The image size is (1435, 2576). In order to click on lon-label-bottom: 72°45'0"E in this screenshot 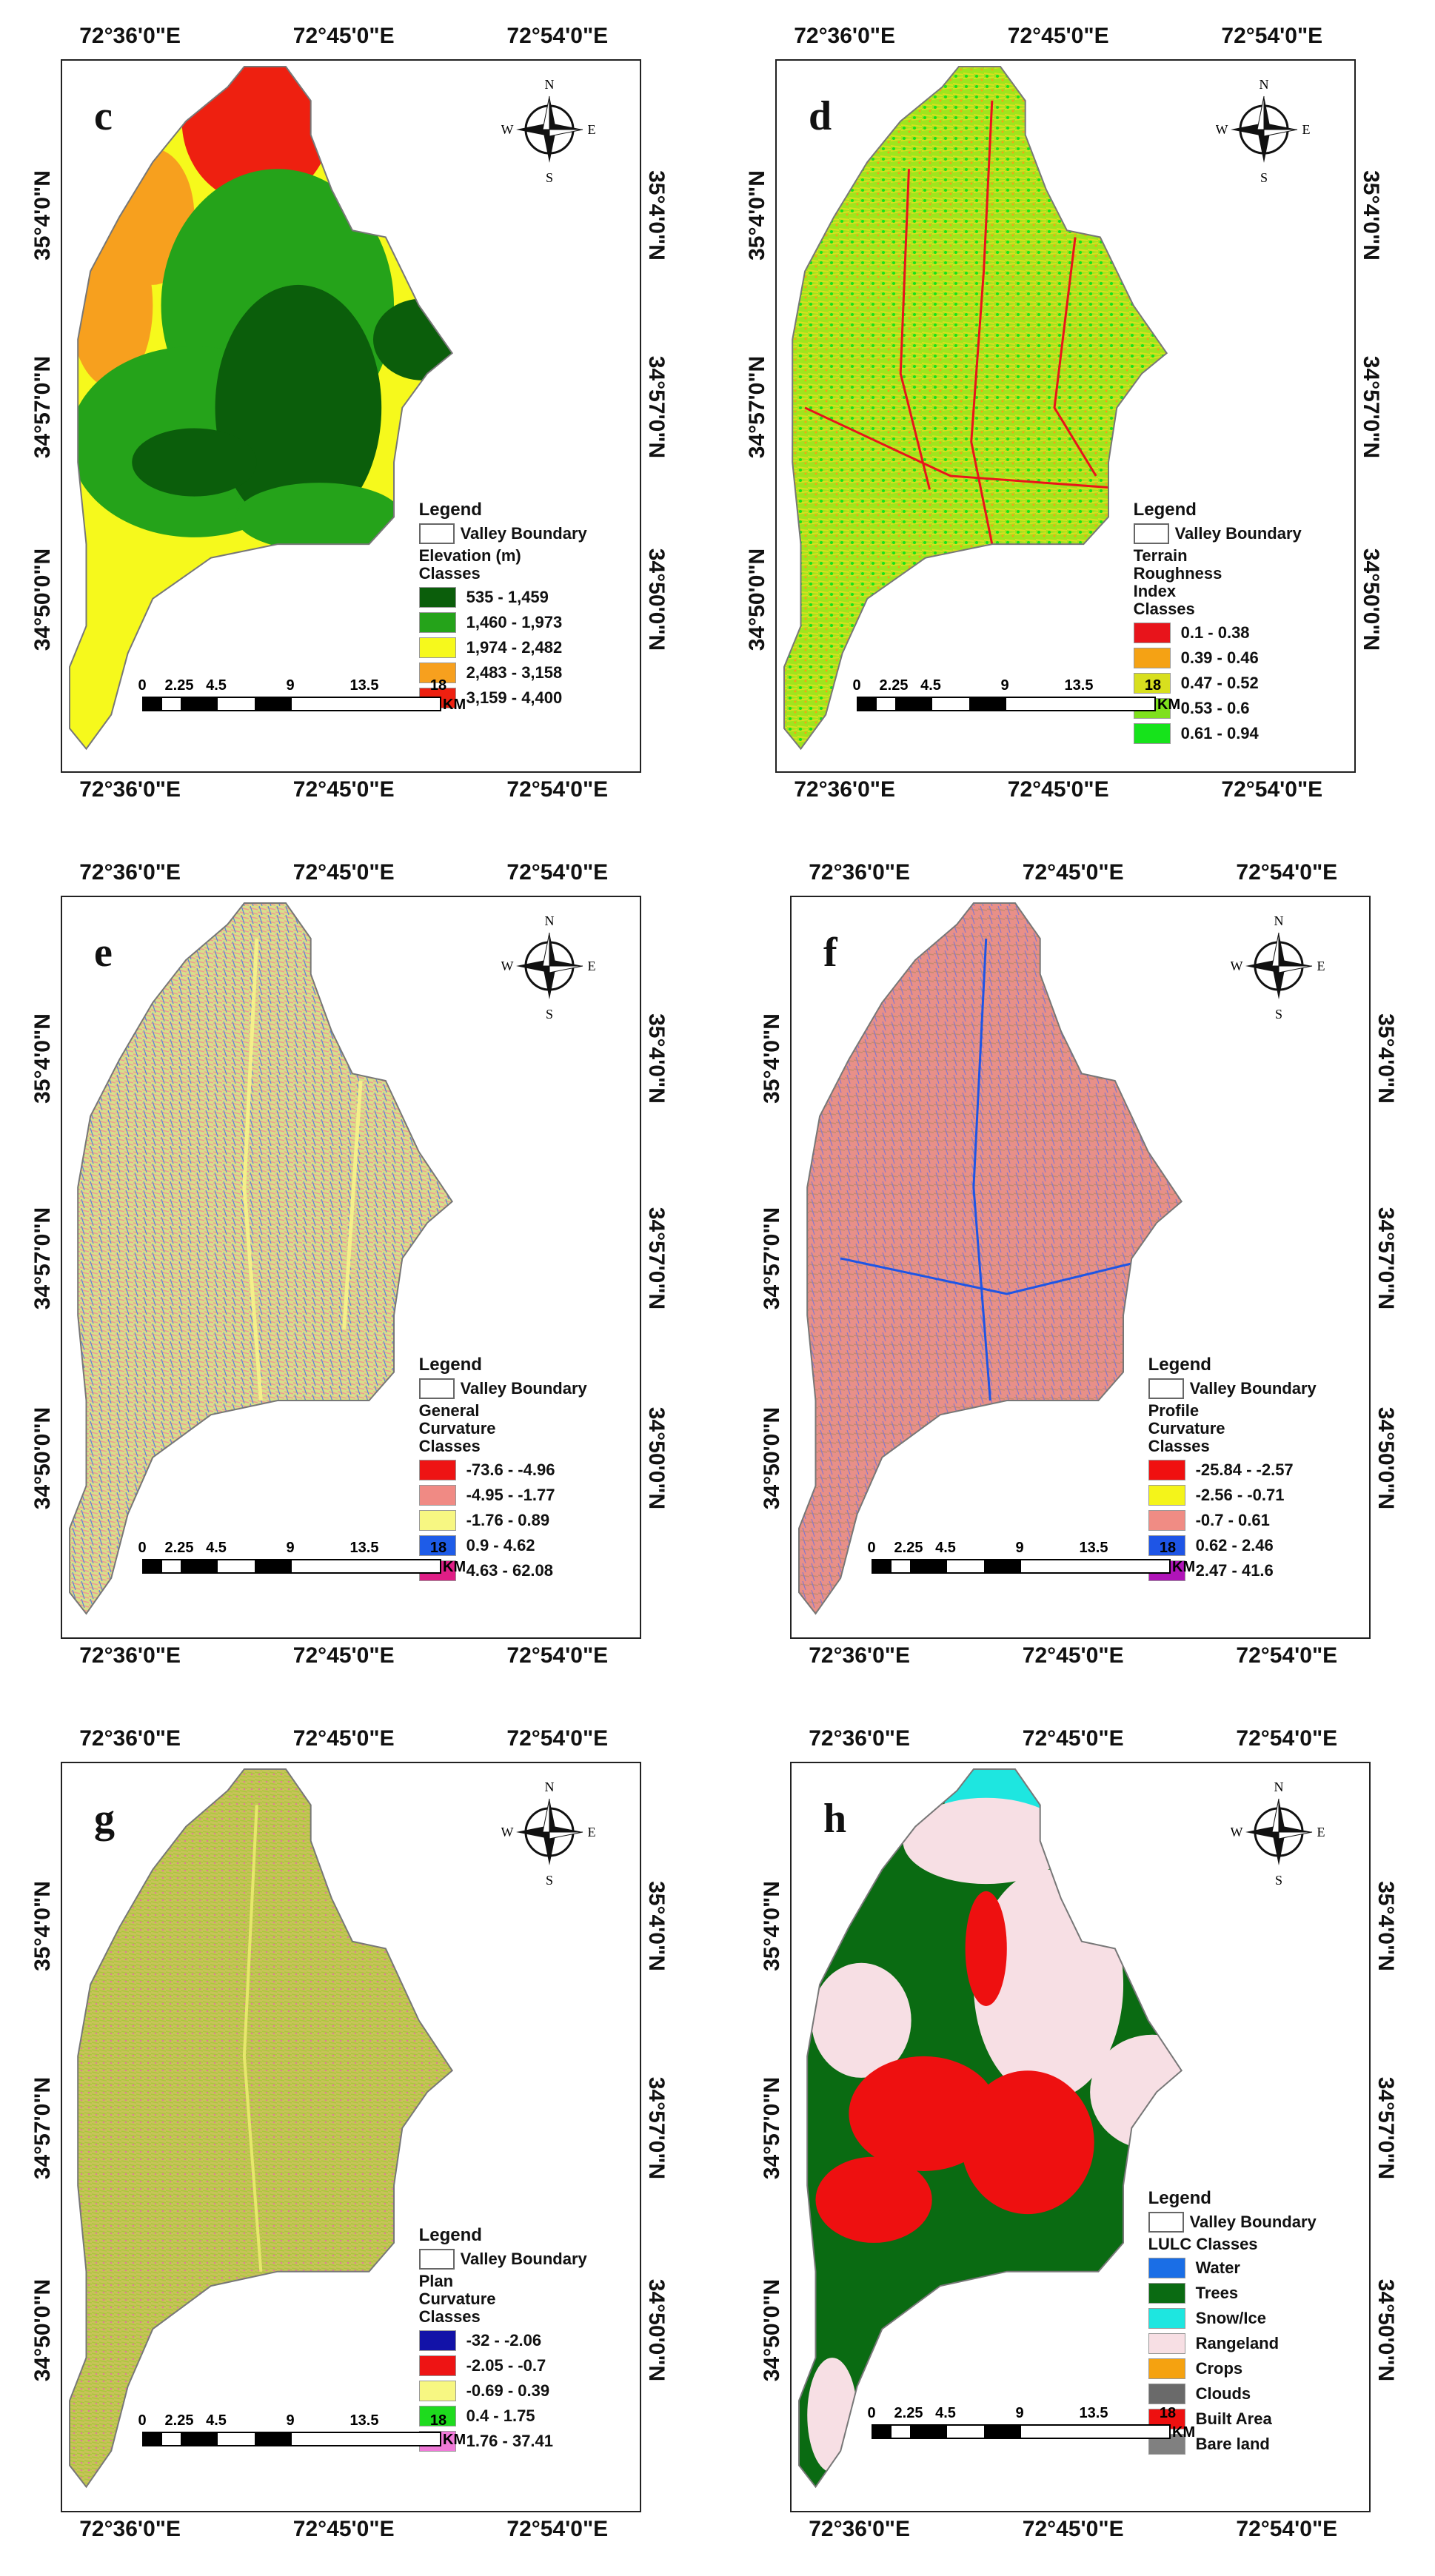, I will do `click(1073, 2529)`.